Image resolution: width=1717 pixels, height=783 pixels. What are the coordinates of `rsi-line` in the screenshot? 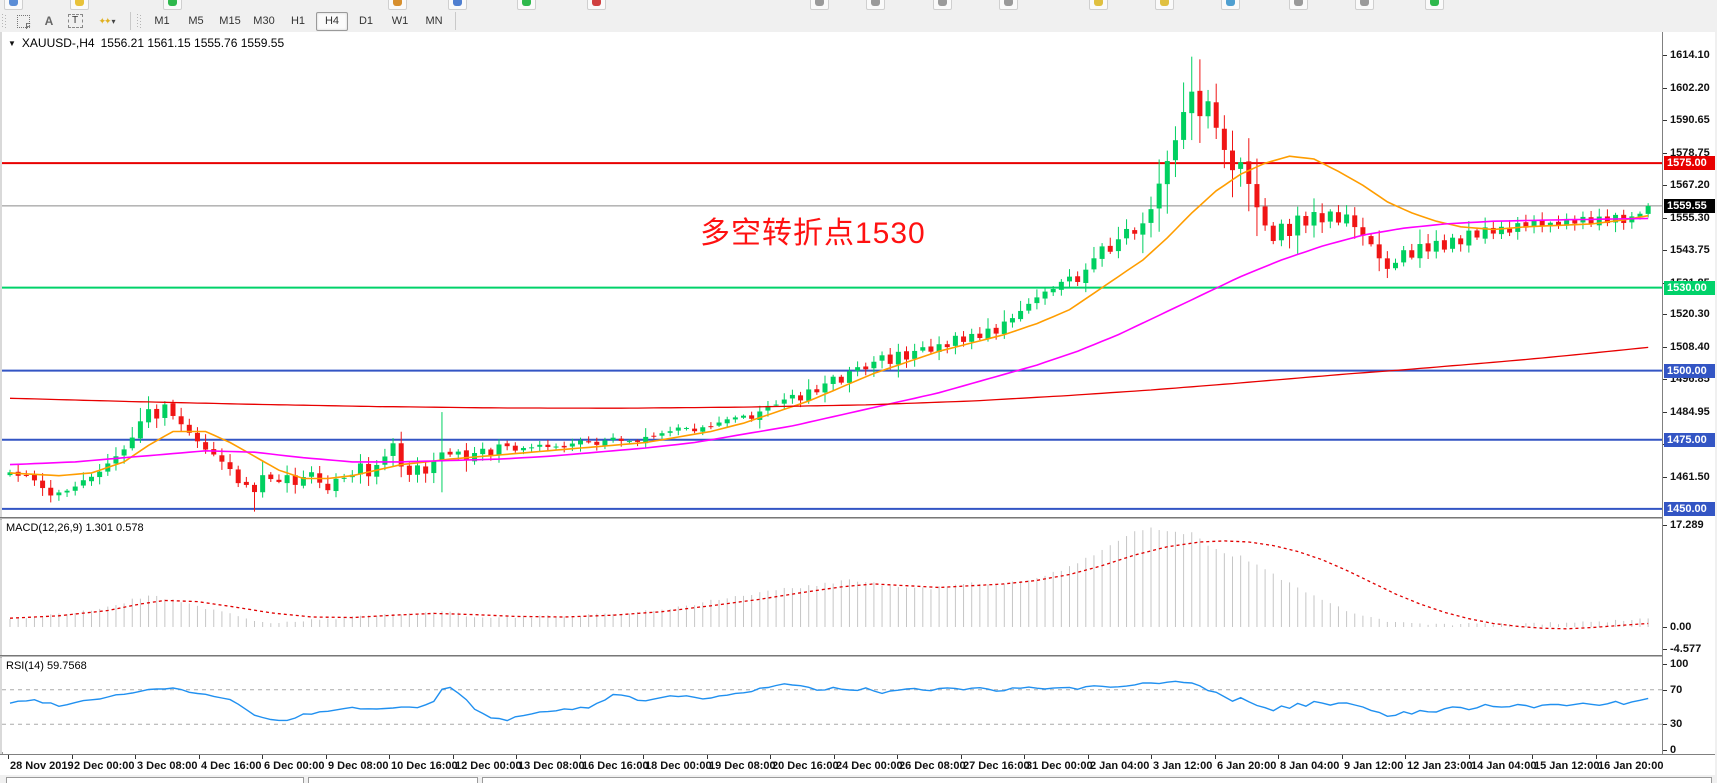 It's located at (829, 701).